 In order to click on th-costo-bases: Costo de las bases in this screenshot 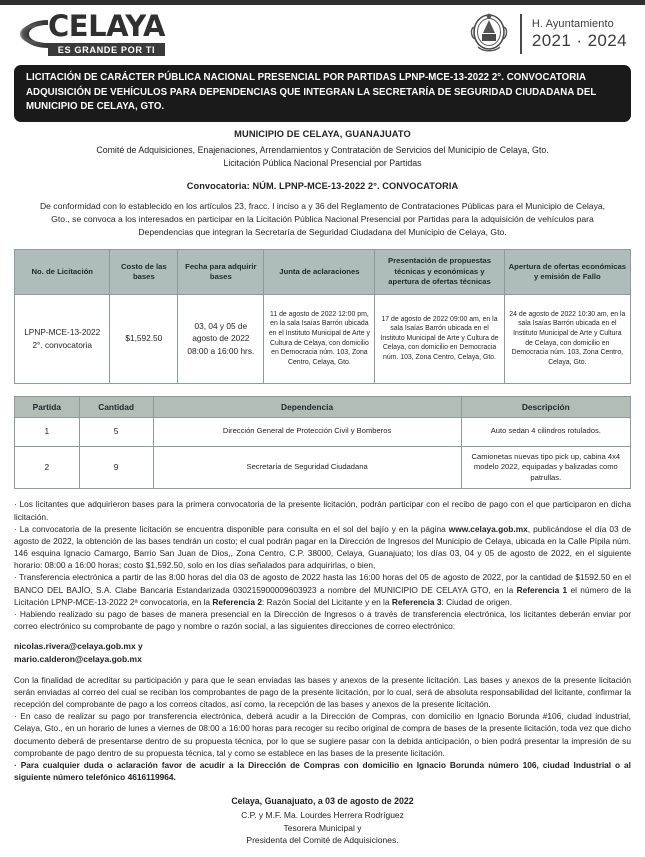, I will do `click(144, 272)`.